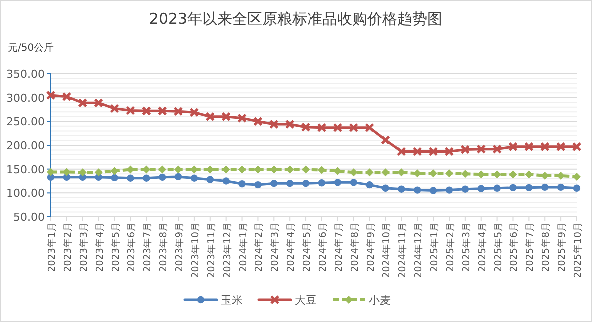 The image size is (592, 322). I want to click on x-tick-label: 2023年6月, so click(132, 247).